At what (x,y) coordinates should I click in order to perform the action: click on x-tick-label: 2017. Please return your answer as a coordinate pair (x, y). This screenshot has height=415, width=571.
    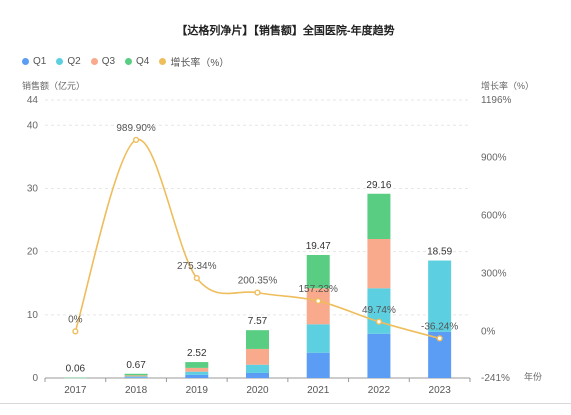
    Looking at the image, I should click on (75, 390).